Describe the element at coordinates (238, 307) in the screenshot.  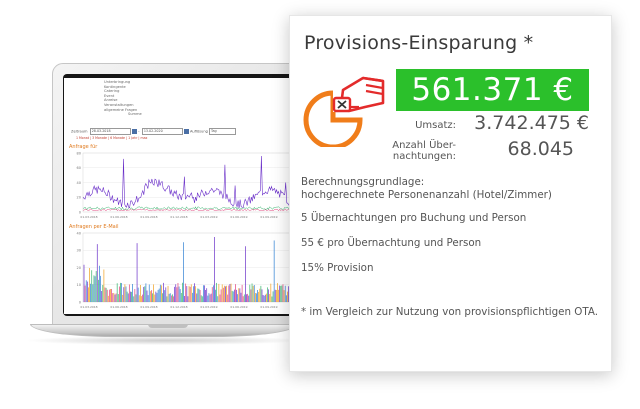
I see `chart2-xtick: 01.06.2019` at that location.